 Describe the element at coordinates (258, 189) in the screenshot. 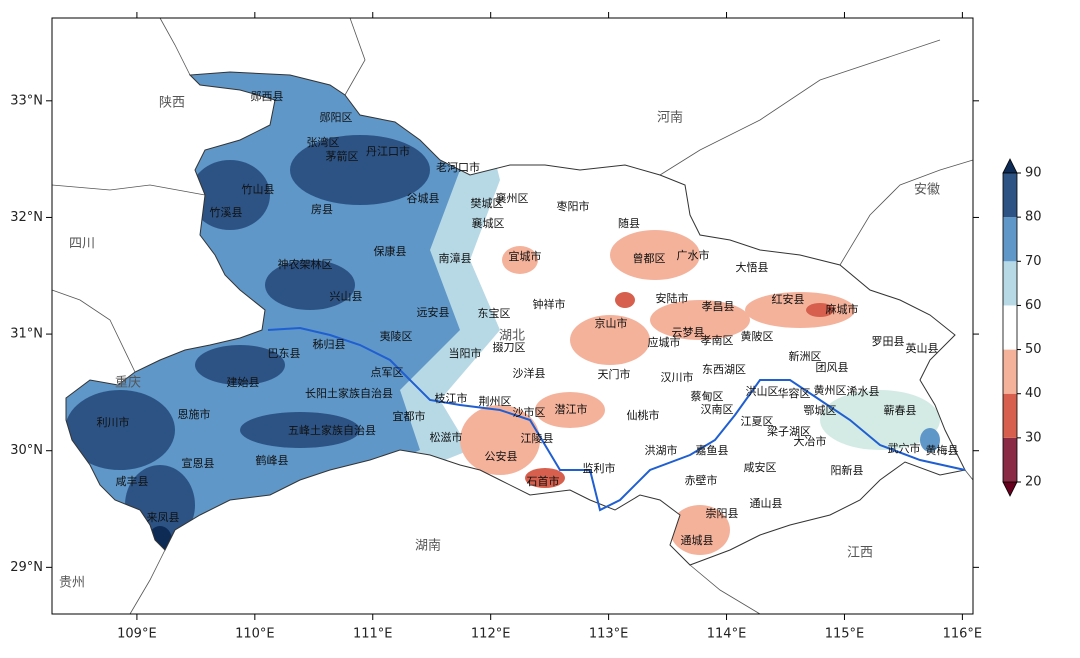

I see `place-label: 竹山县` at that location.